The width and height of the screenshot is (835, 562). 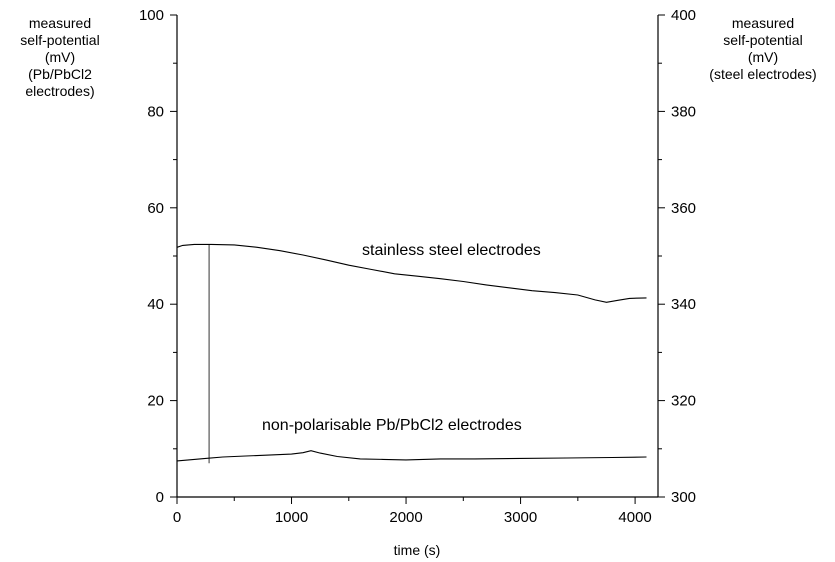 I want to click on x-tick-label: 4000, so click(x=634, y=517).